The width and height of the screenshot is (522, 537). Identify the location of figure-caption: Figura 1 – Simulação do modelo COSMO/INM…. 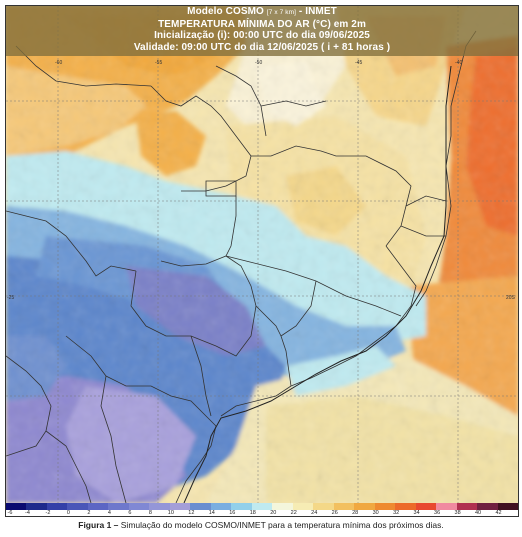
(261, 525).